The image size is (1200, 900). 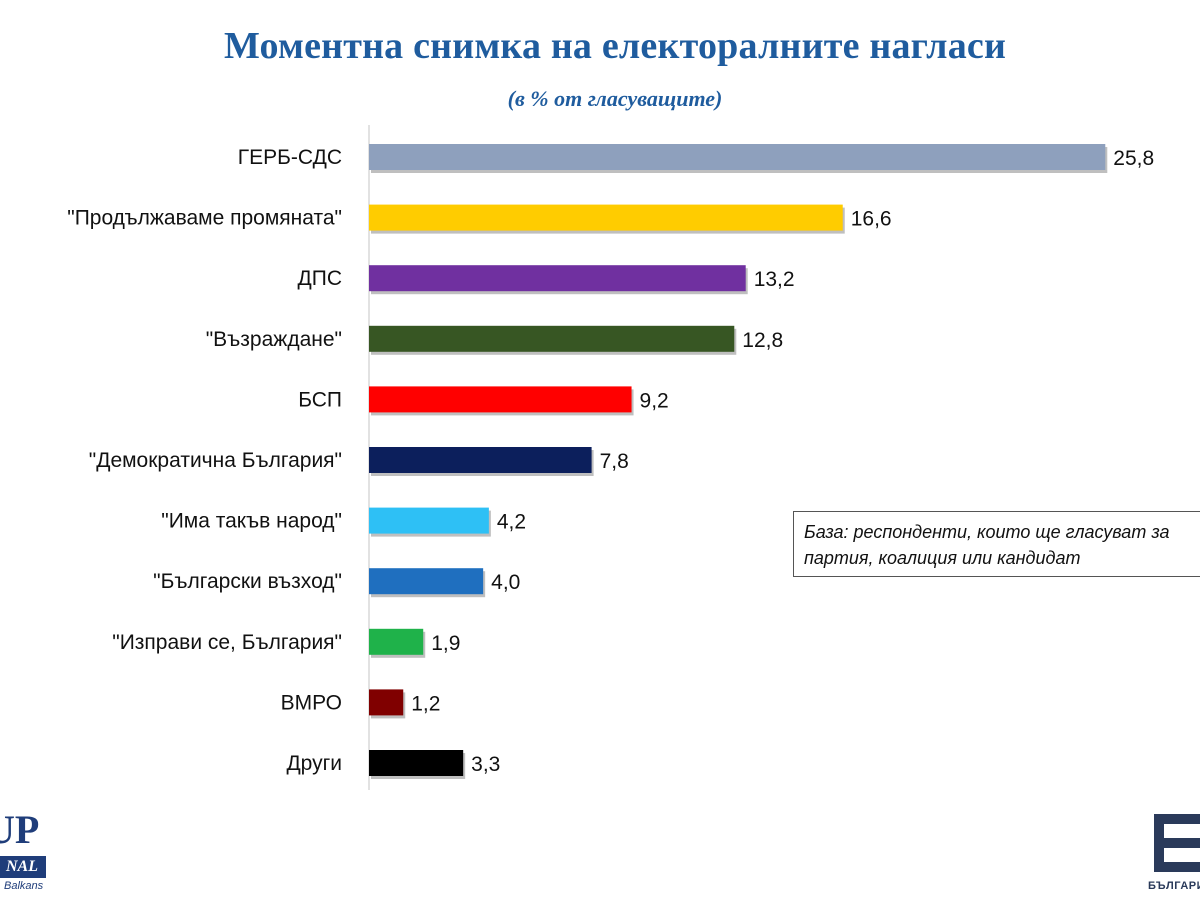 I want to click on value-label: 4,2, so click(x=511, y=522).